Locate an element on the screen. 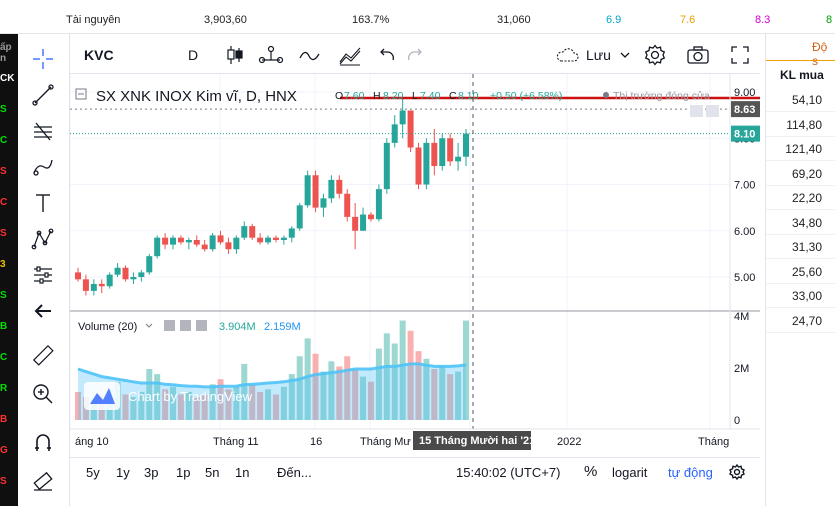 This screenshot has height=506, width=835. brush-icon is located at coordinates (43, 167).